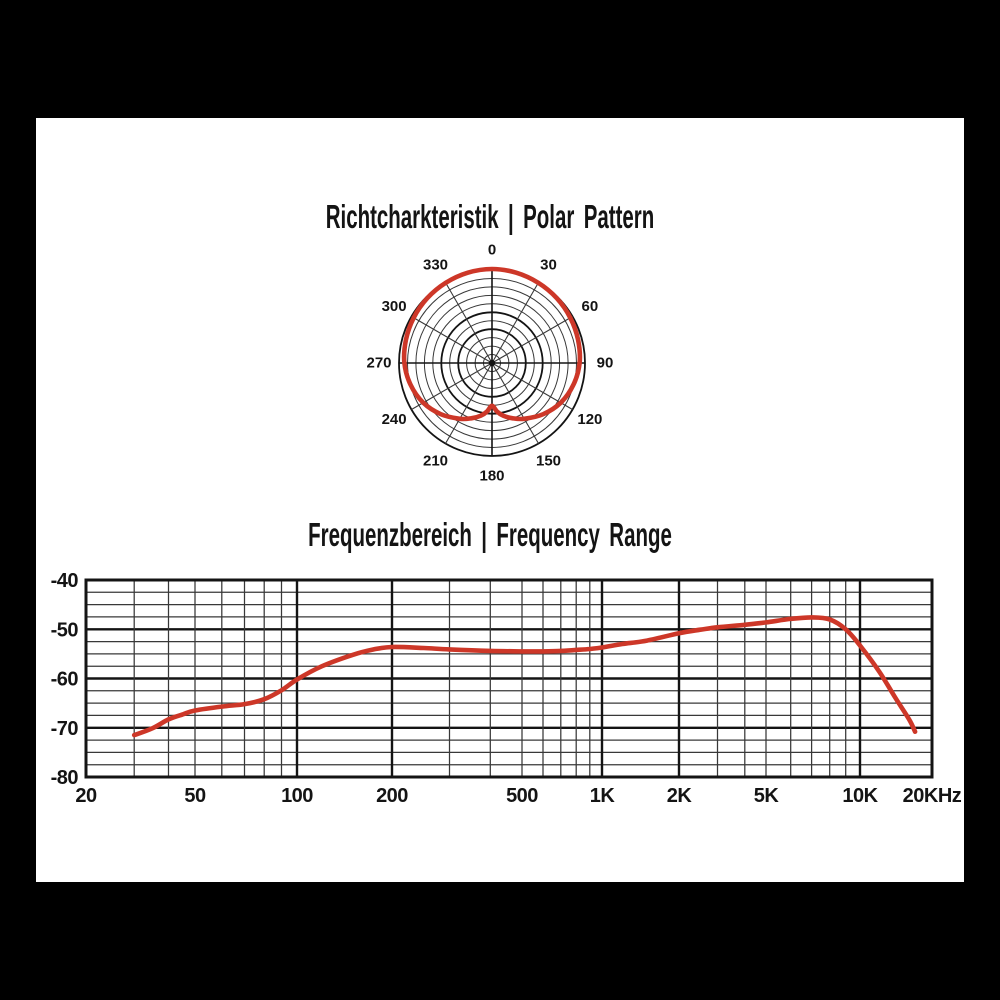 The height and width of the screenshot is (1000, 1000). I want to click on polar-angle-label: 240, so click(394, 419).